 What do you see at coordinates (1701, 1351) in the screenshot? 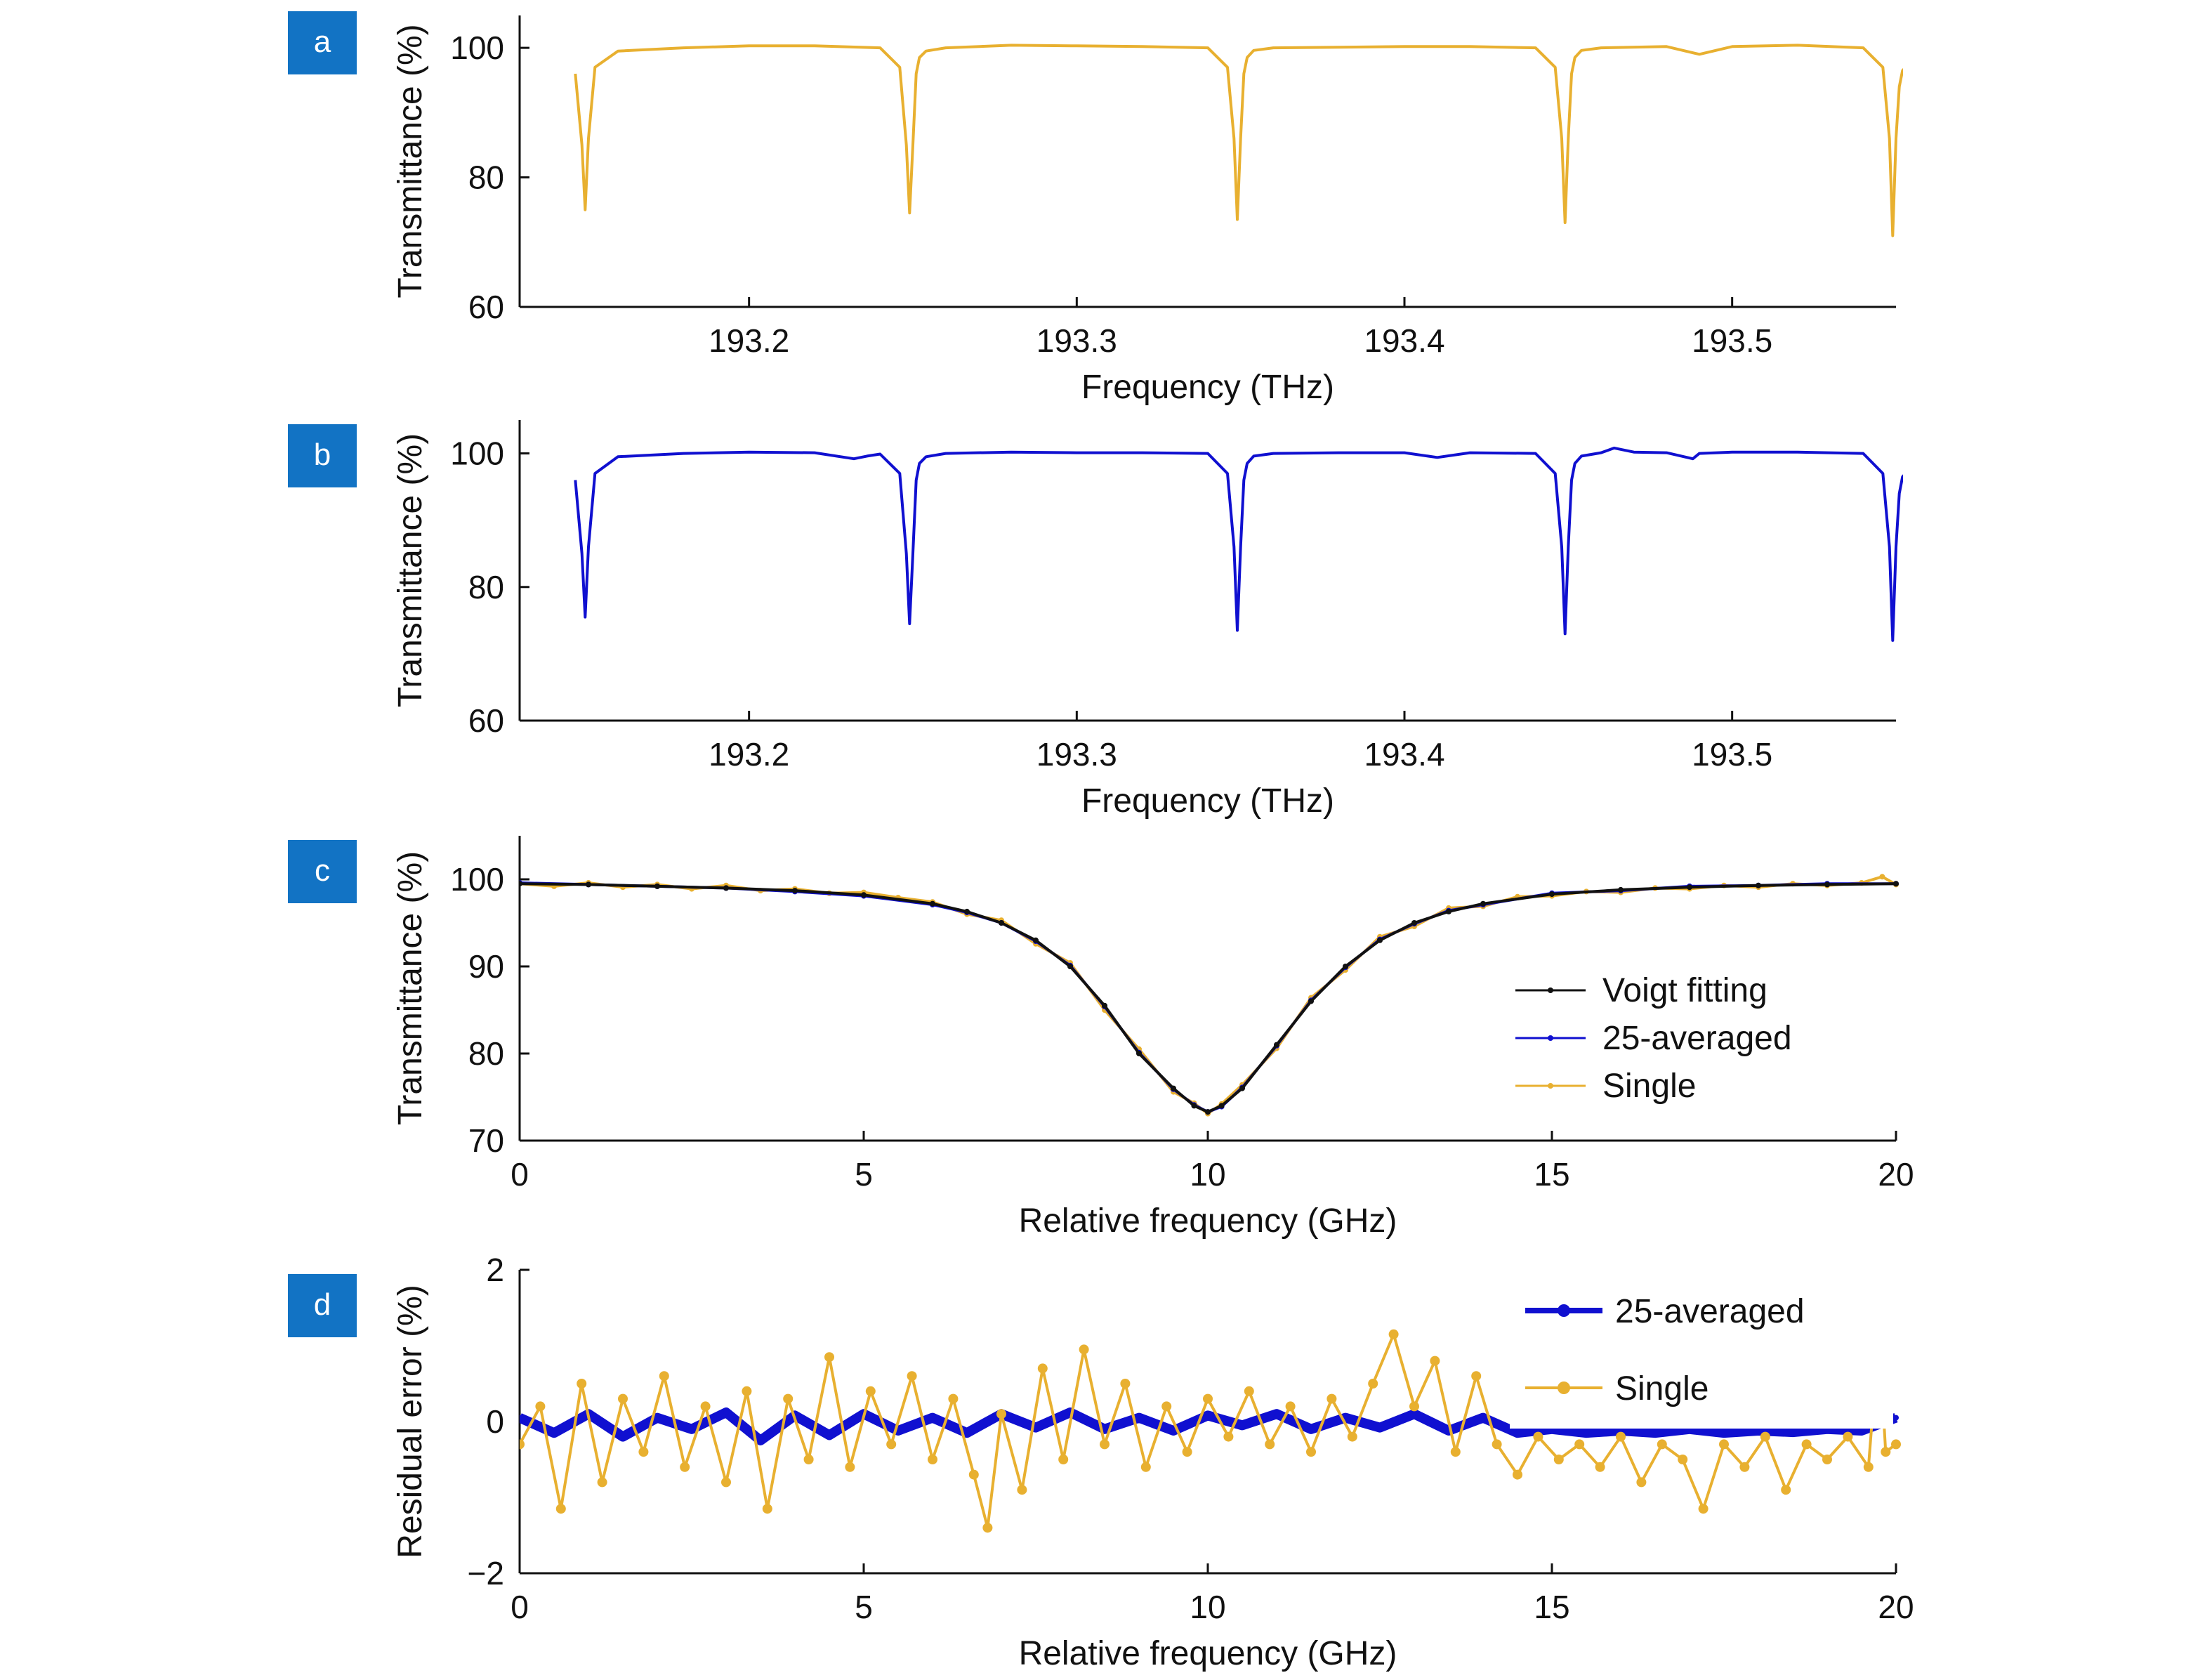
I see `legend: 25-averaged Single` at bounding box center [1701, 1351].